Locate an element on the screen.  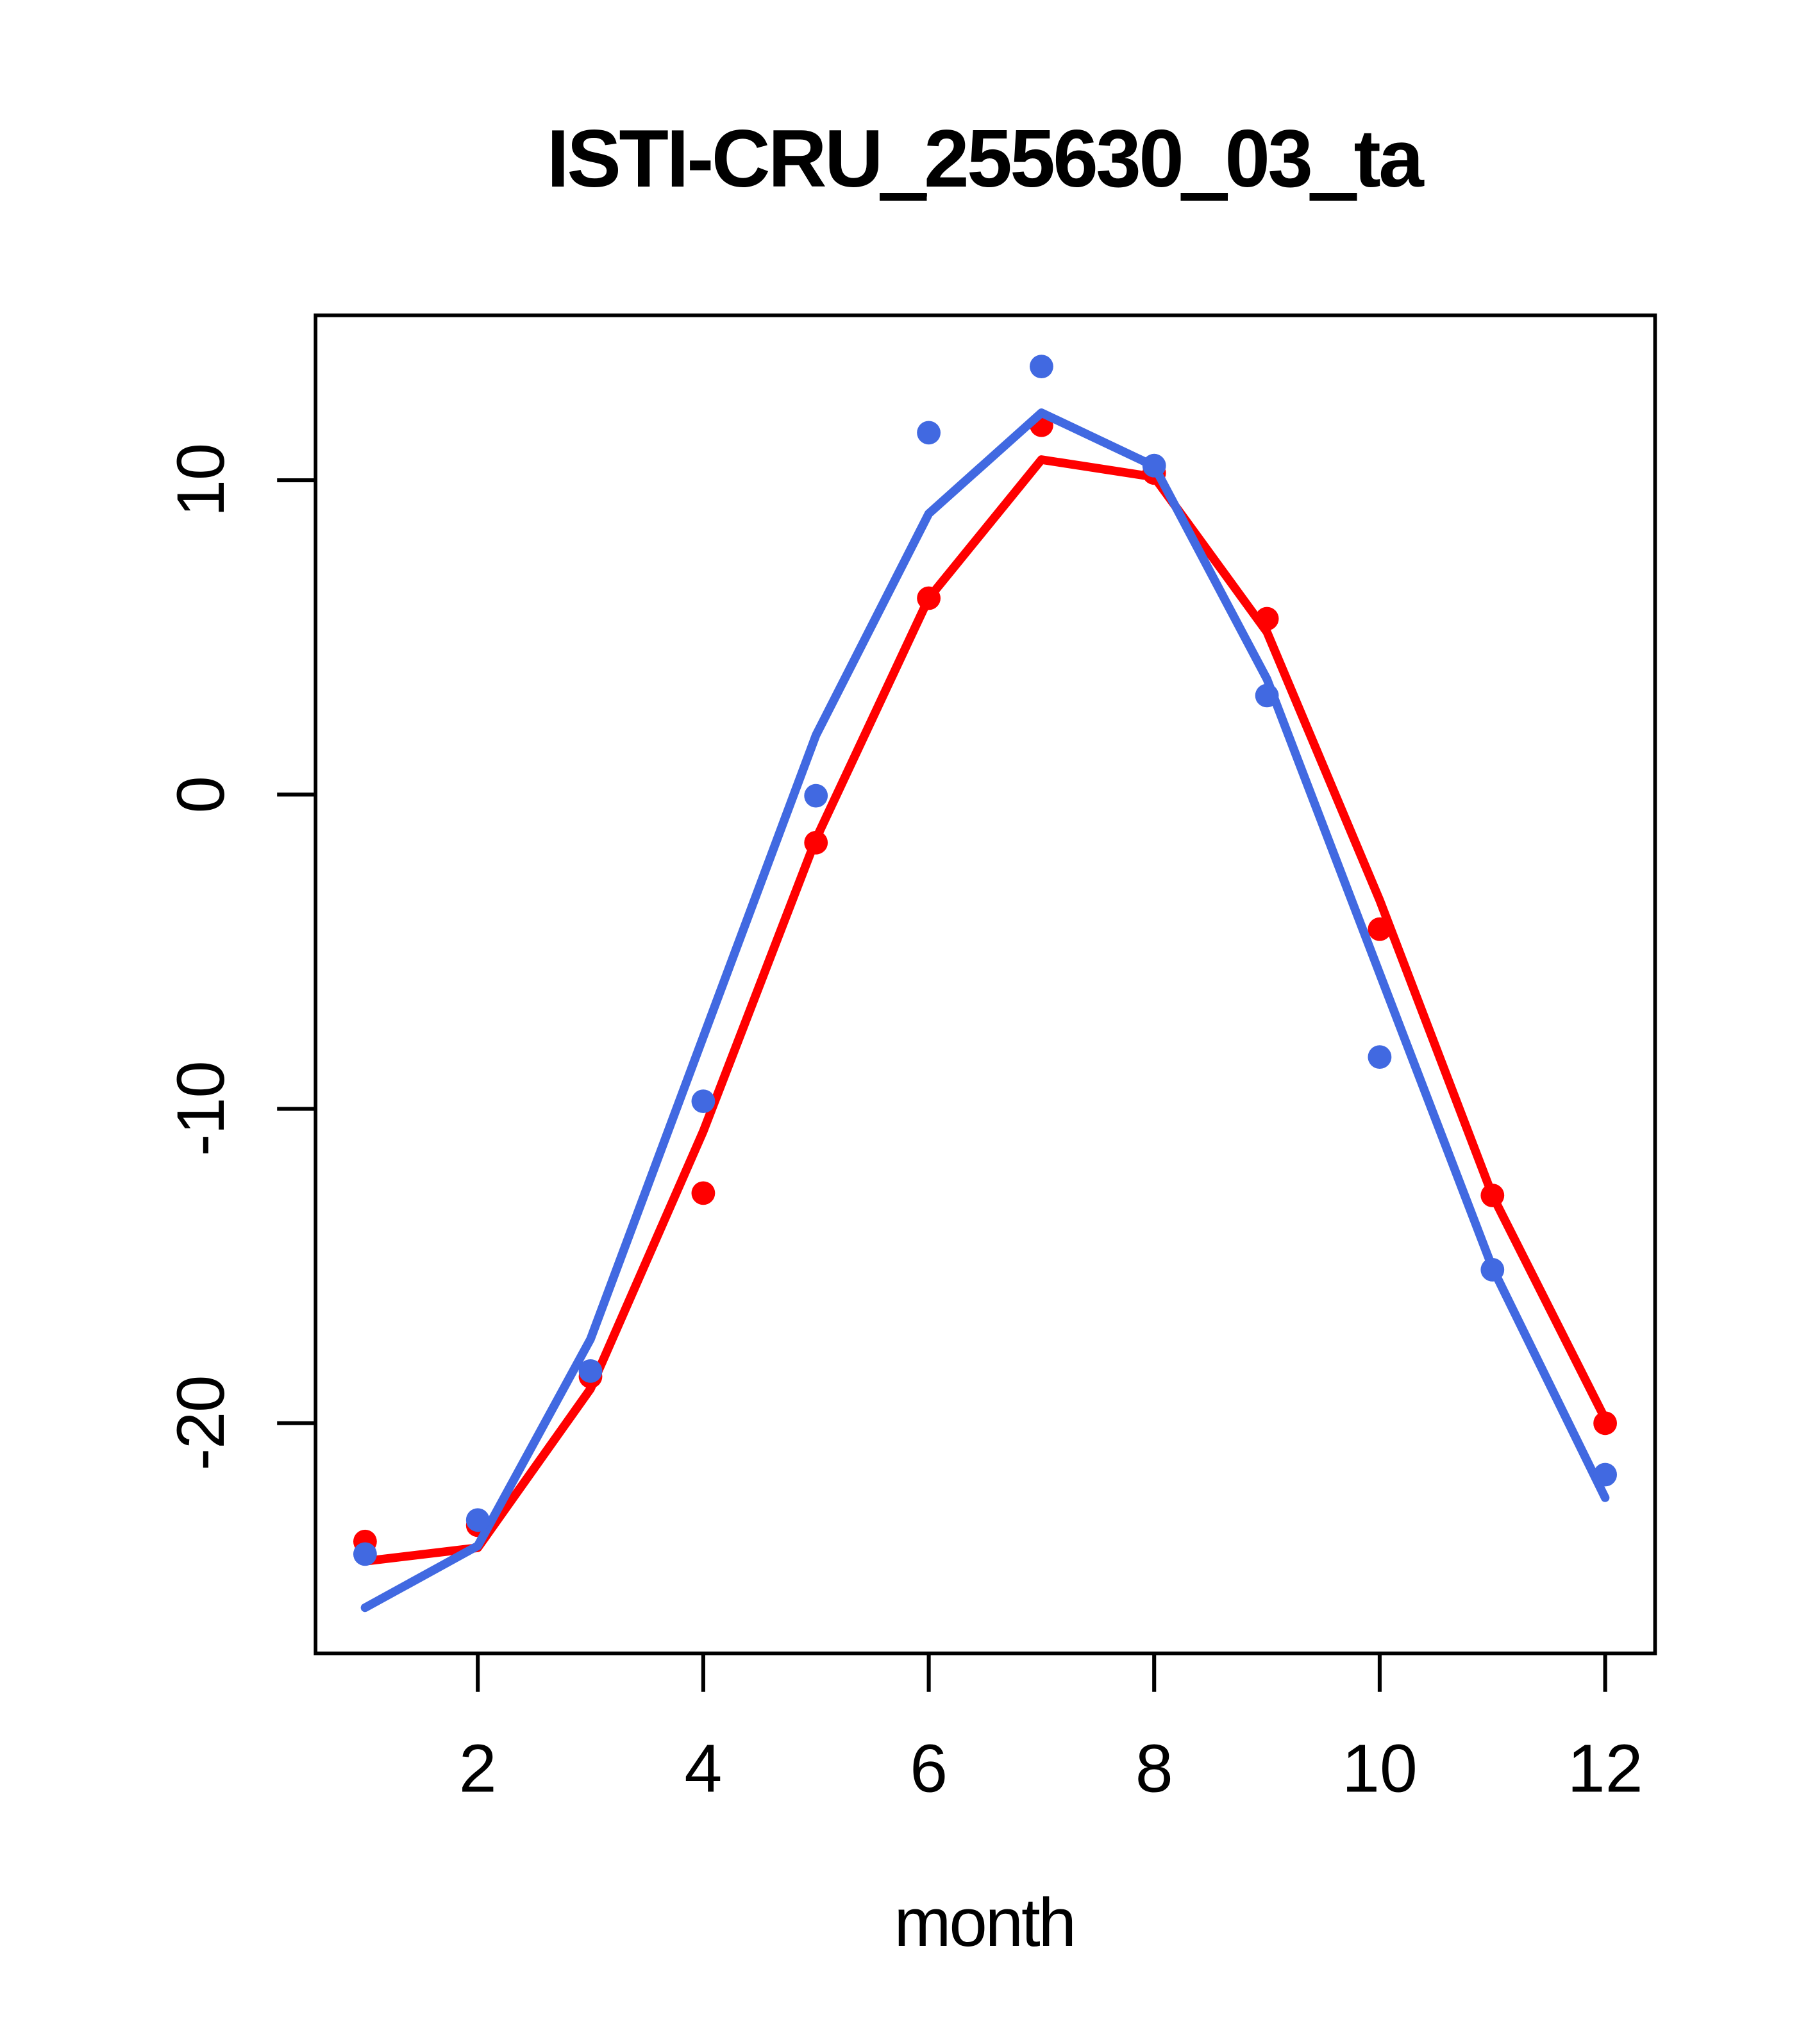
svg-text: 6 is located at coordinates (929, 1769).